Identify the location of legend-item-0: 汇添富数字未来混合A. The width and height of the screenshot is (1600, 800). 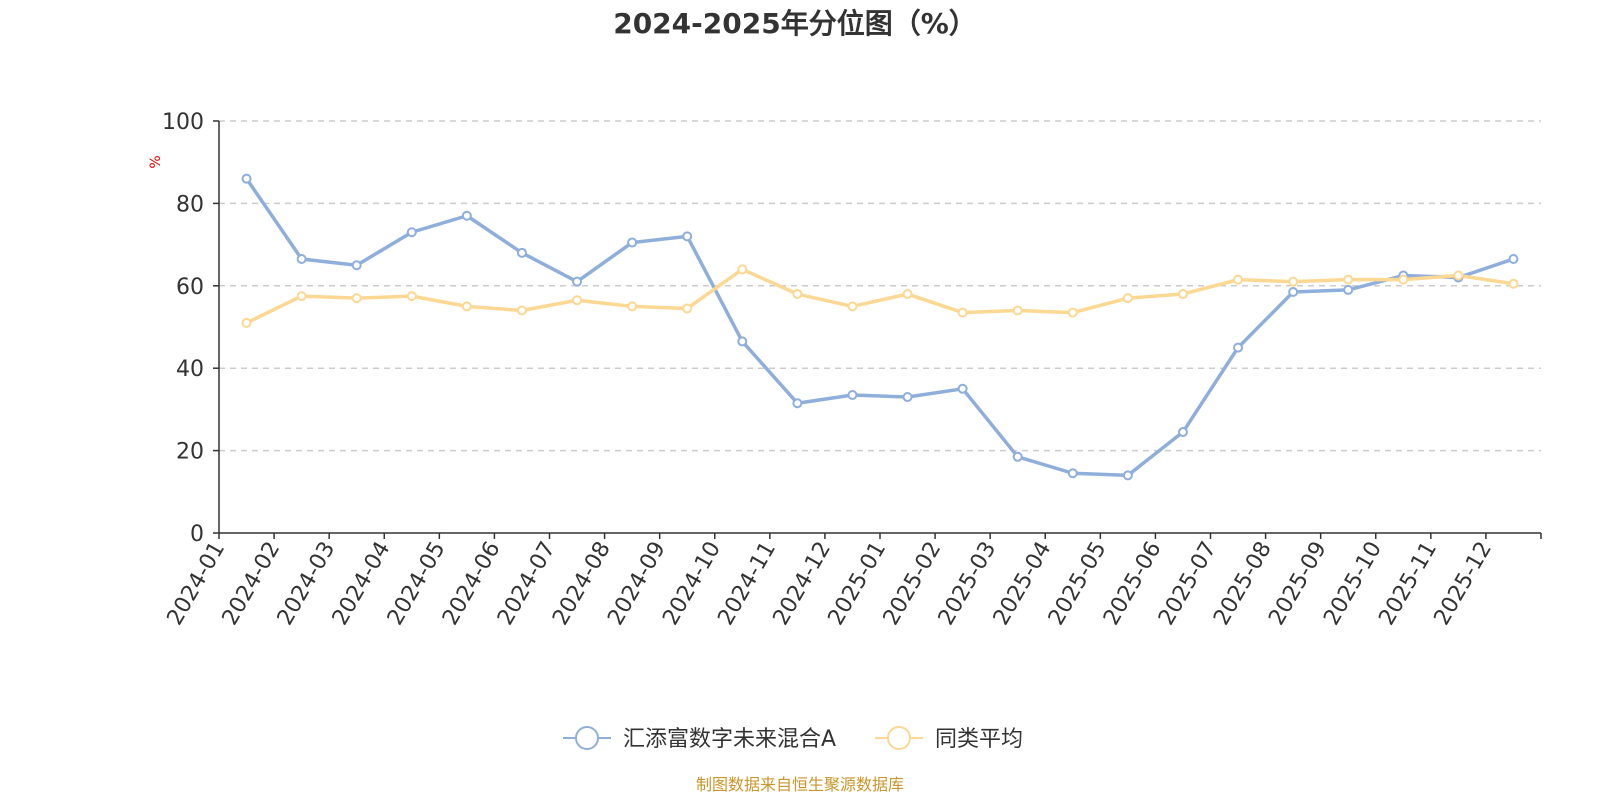
(699, 739).